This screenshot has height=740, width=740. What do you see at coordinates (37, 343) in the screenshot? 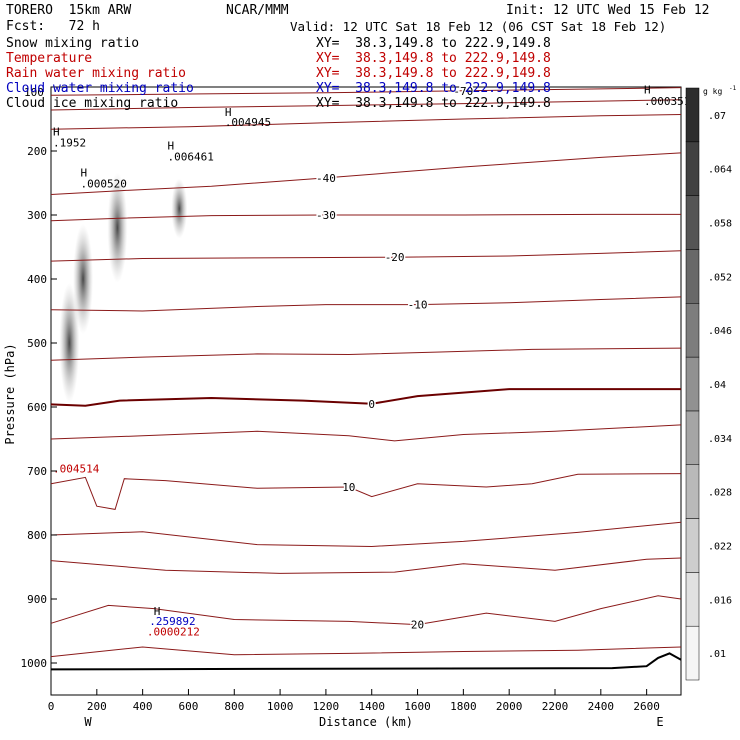
I see `y-tick-label-3: 500` at bounding box center [37, 343].